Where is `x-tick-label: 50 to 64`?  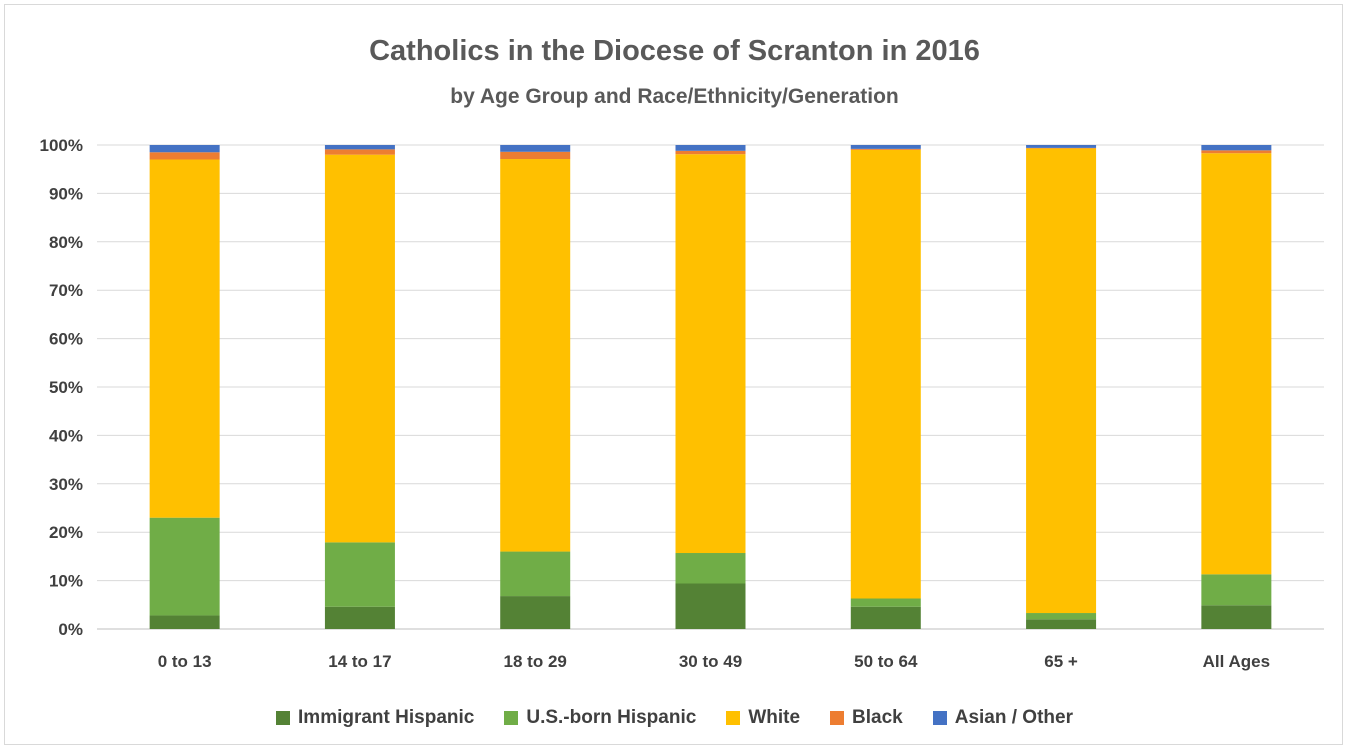 x-tick-label: 50 to 64 is located at coordinates (886, 661).